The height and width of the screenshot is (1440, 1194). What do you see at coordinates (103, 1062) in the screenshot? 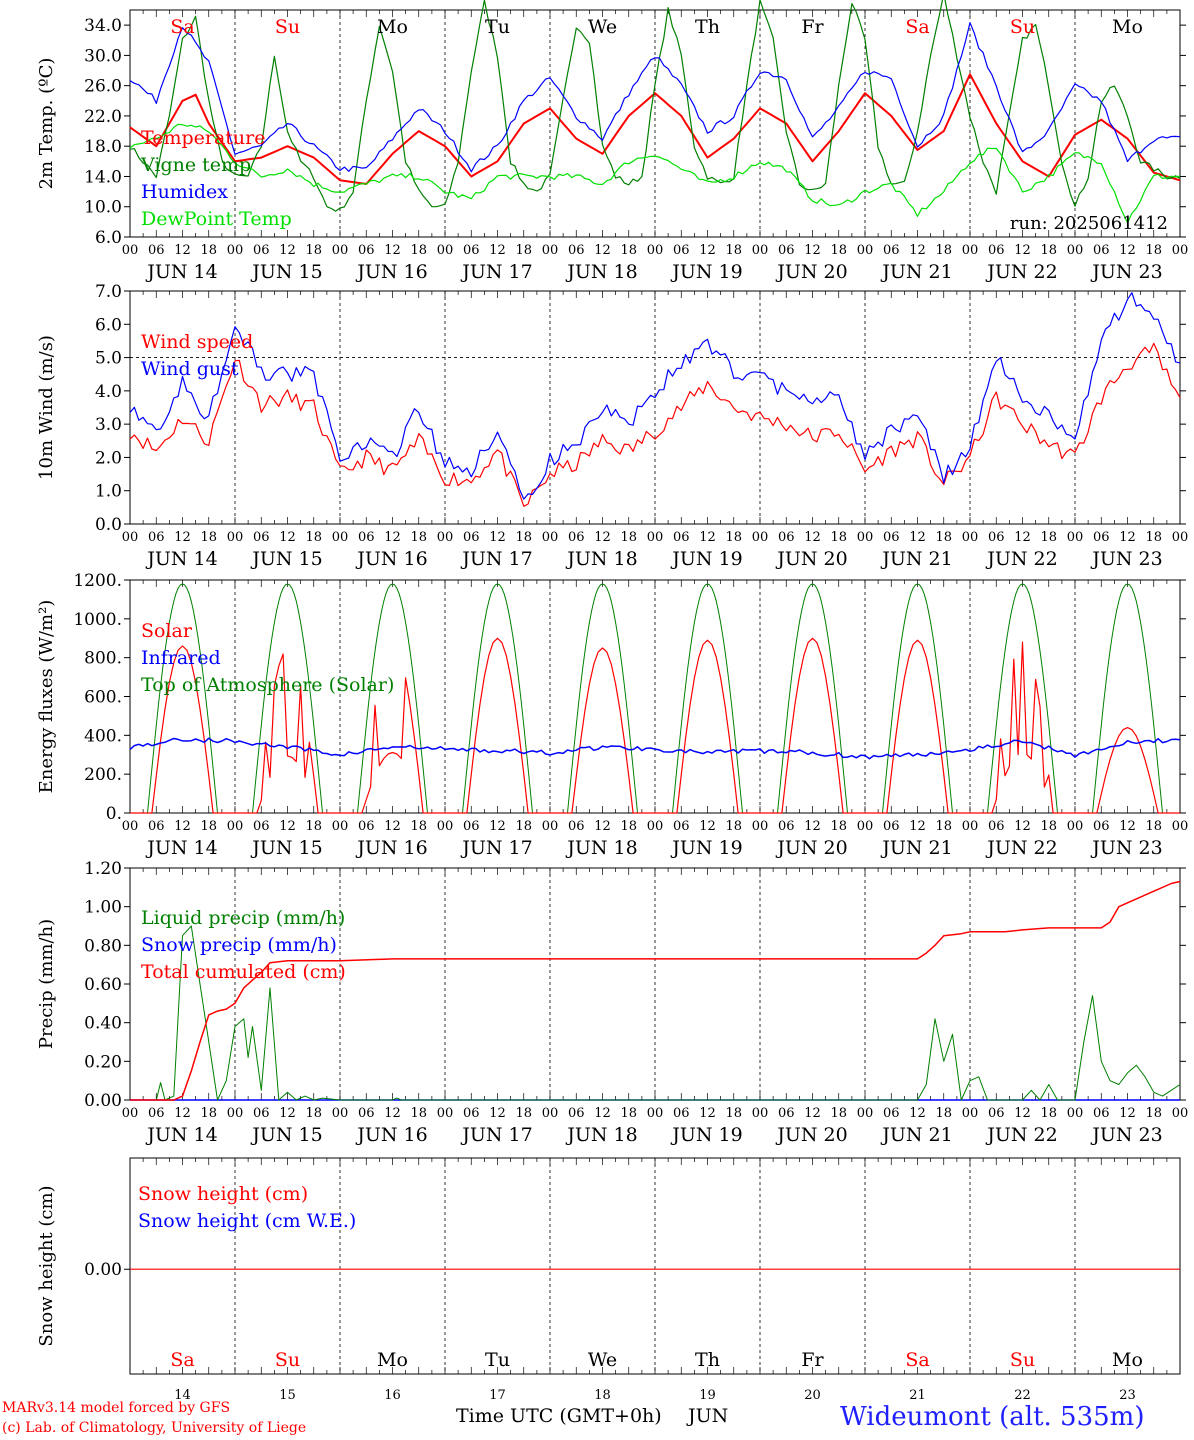
I see `y-tick-label: 0.20` at bounding box center [103, 1062].